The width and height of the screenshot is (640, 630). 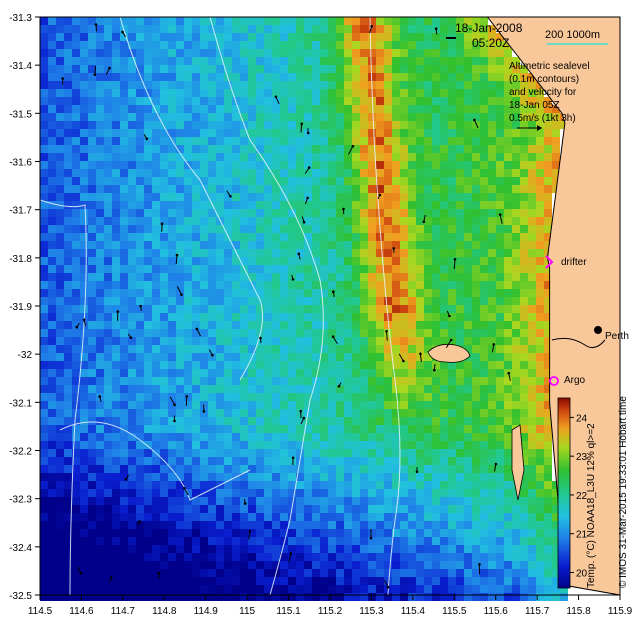 What do you see at coordinates (542, 118) in the screenshot?
I see `info-line: 0.5m/s (1kt 3h)` at bounding box center [542, 118].